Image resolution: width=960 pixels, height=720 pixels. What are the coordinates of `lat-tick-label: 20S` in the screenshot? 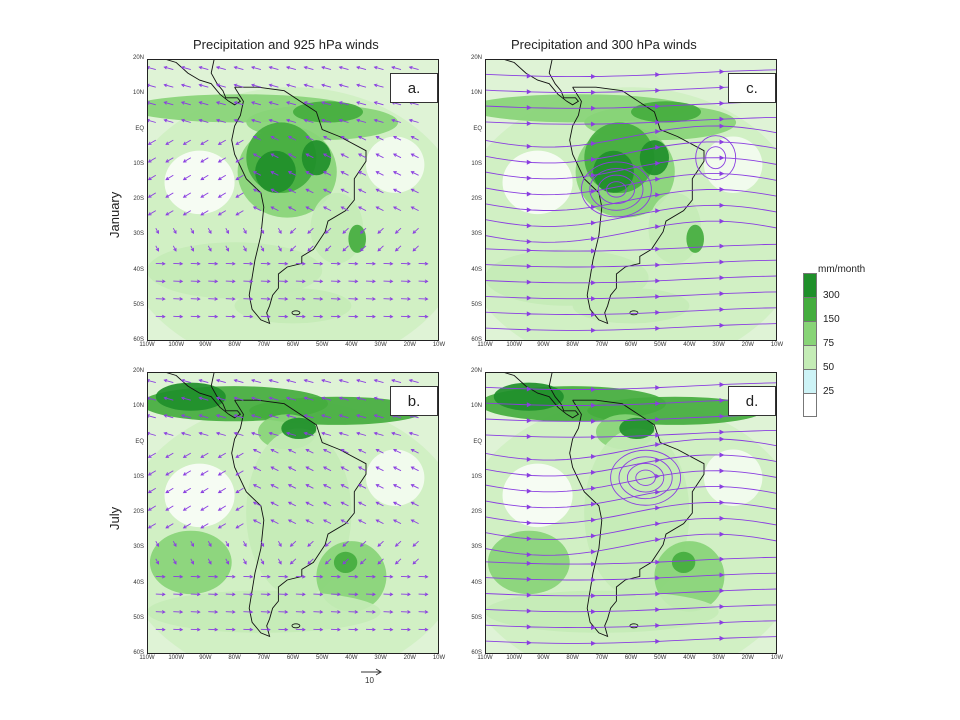 It's located at (138, 512).